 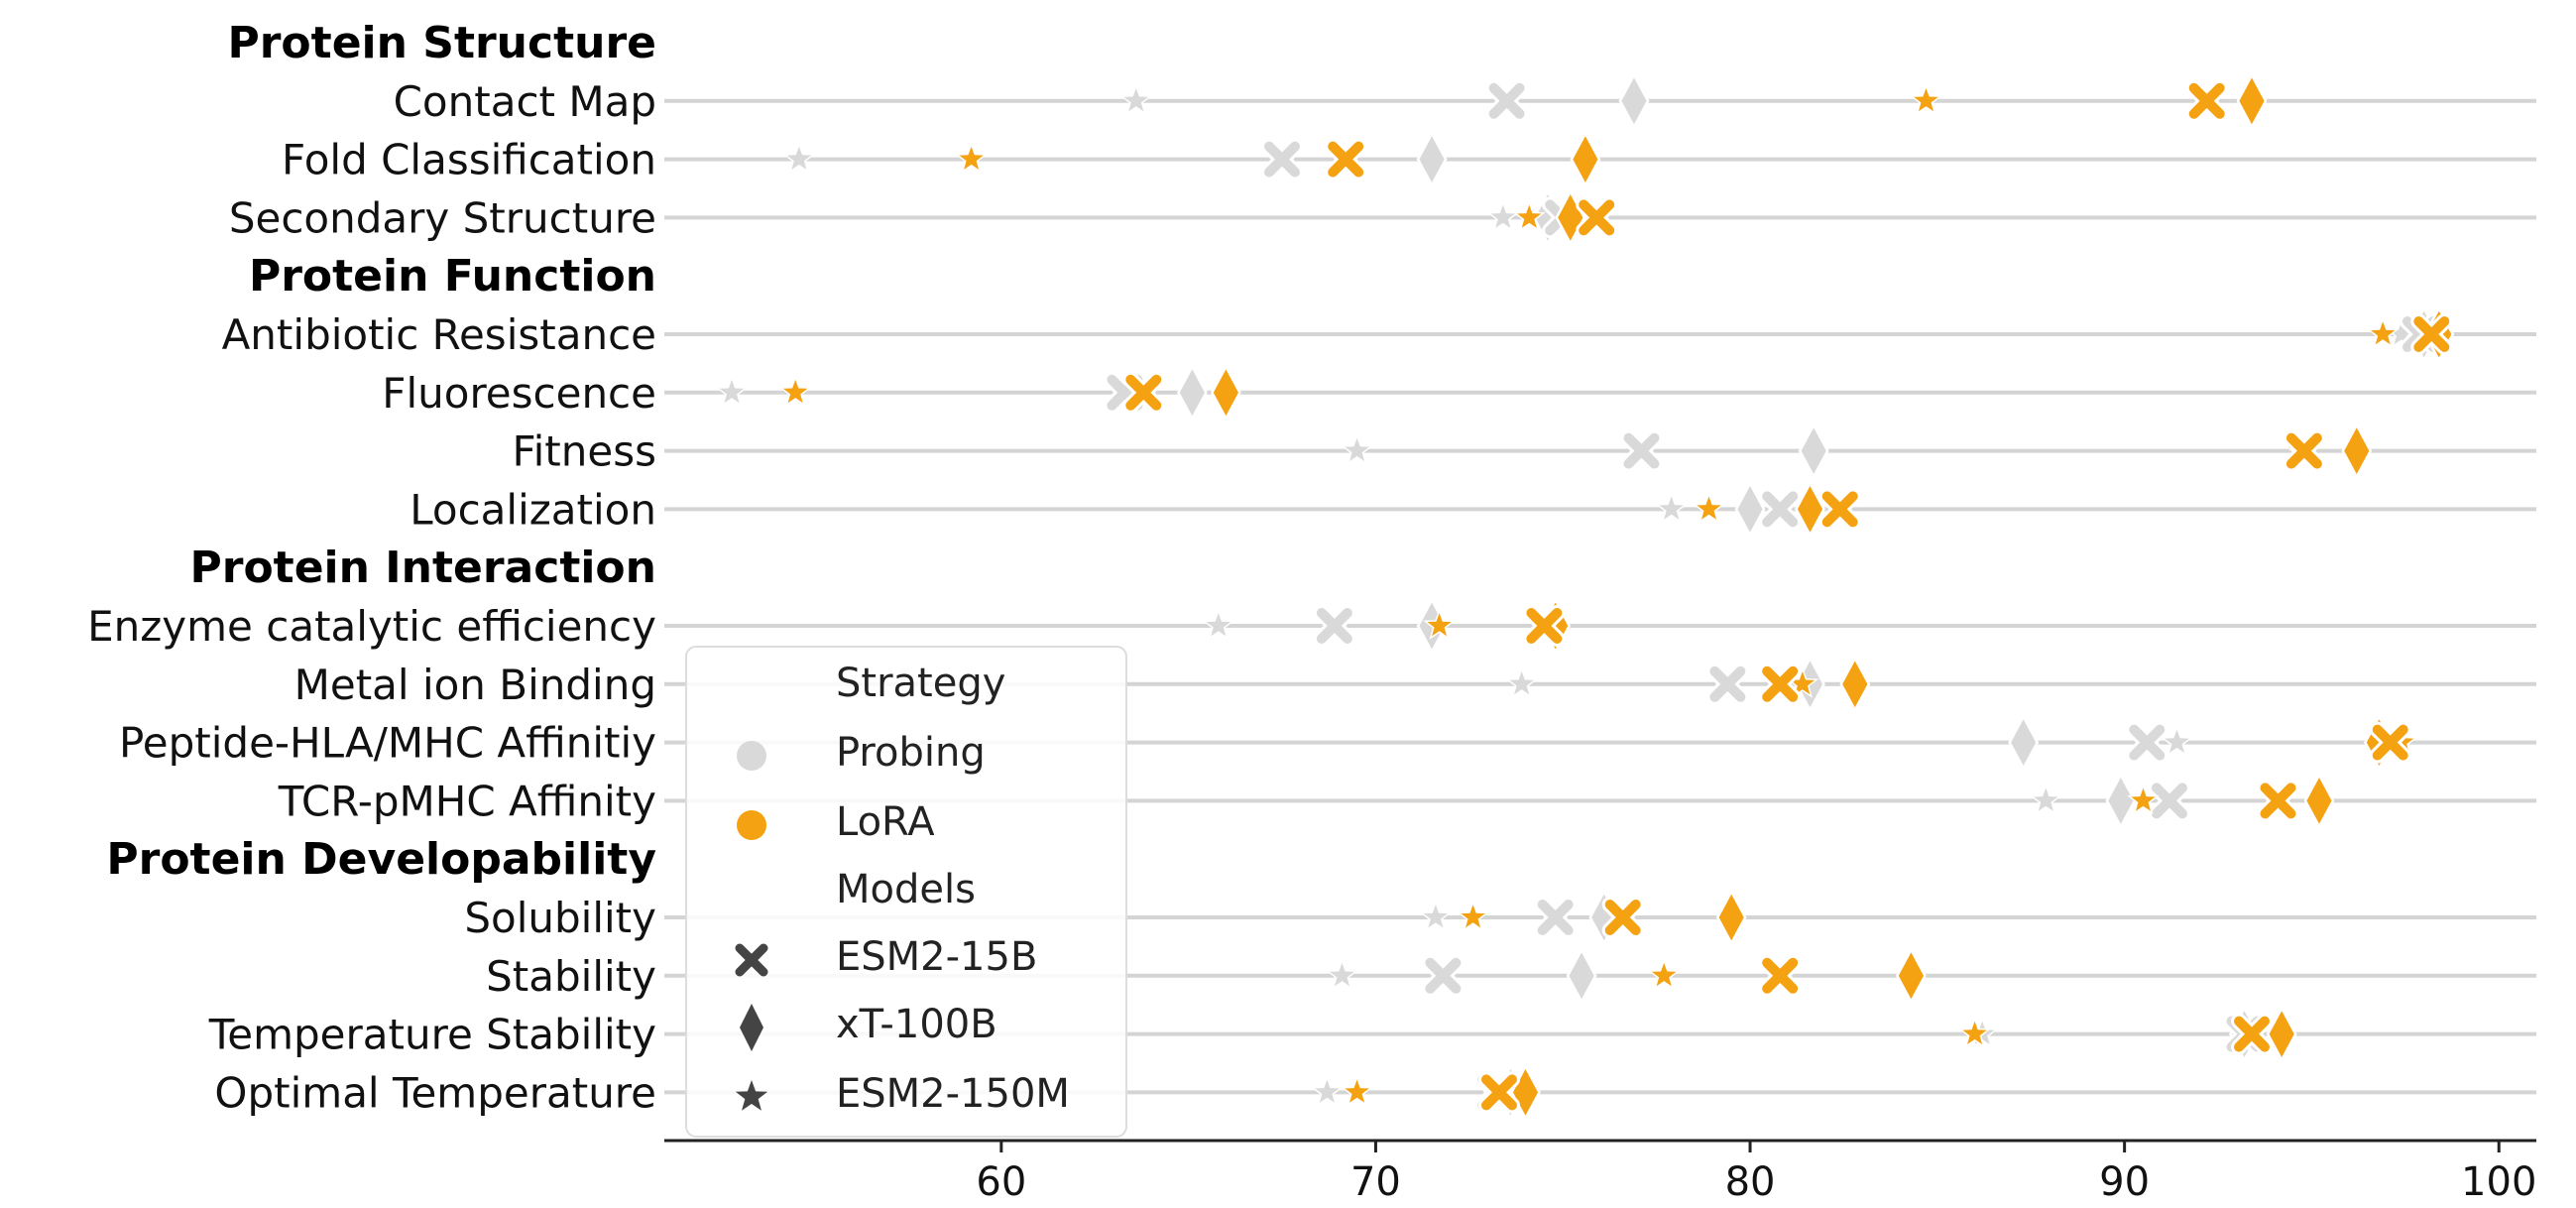 What do you see at coordinates (1443, 975) in the screenshot?
I see `point-stability-probing-esm2-15b` at bounding box center [1443, 975].